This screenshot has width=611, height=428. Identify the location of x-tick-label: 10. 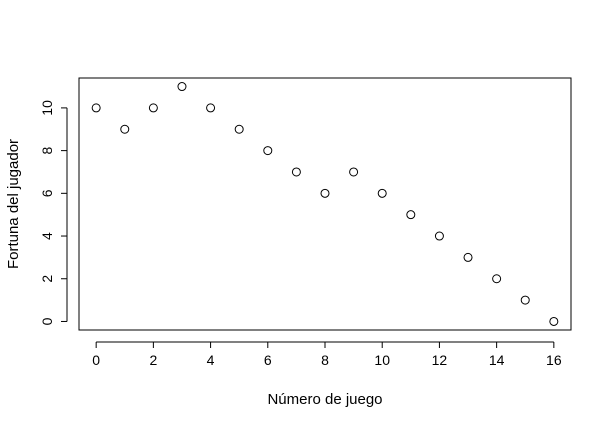
(382, 360).